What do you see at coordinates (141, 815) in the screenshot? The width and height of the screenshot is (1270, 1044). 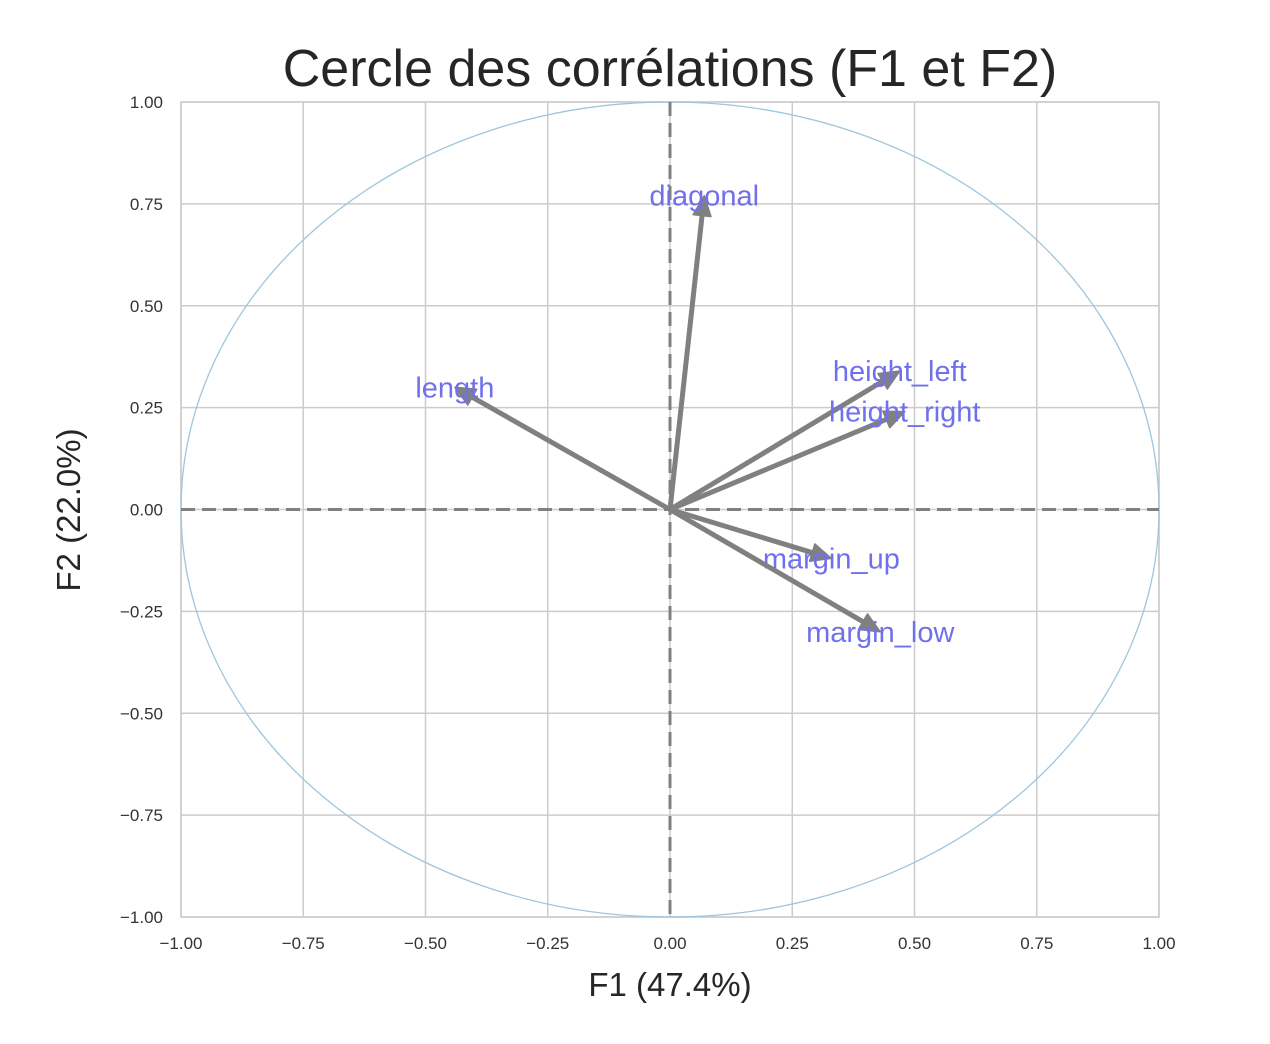 I see `y-tick-label: −0.75` at bounding box center [141, 815].